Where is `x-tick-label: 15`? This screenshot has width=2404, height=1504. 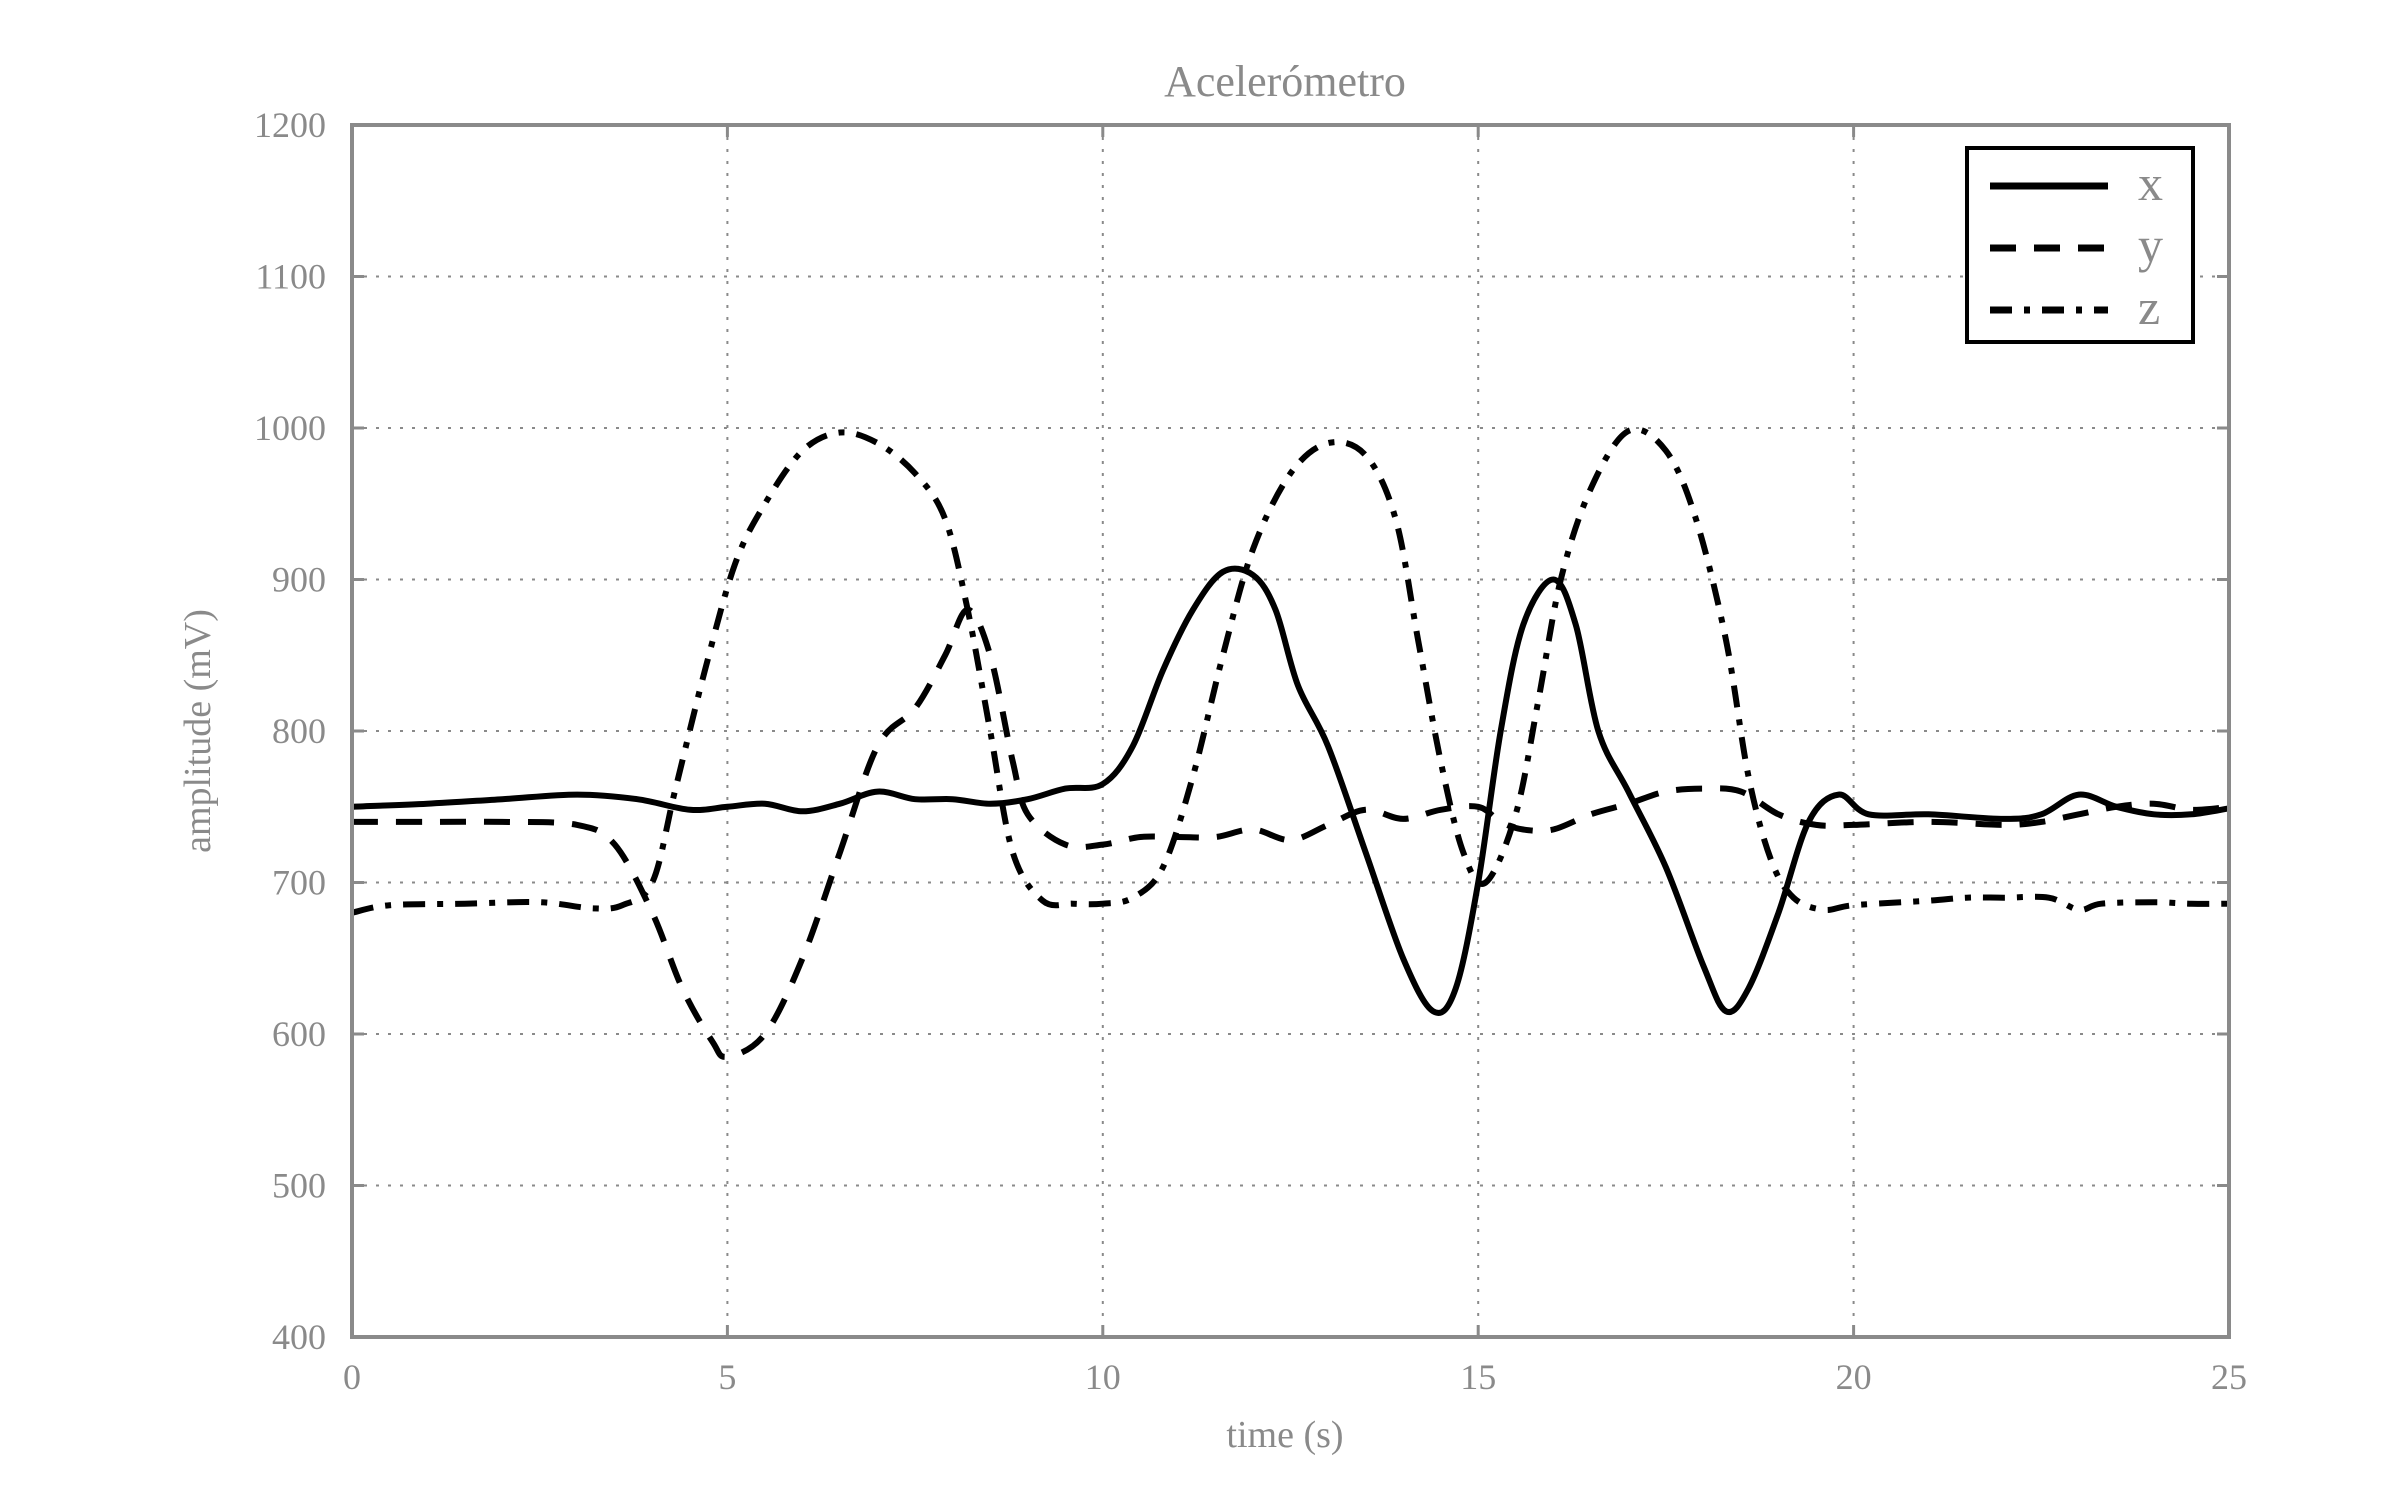
x-tick-label: 15 is located at coordinates (1478, 1377).